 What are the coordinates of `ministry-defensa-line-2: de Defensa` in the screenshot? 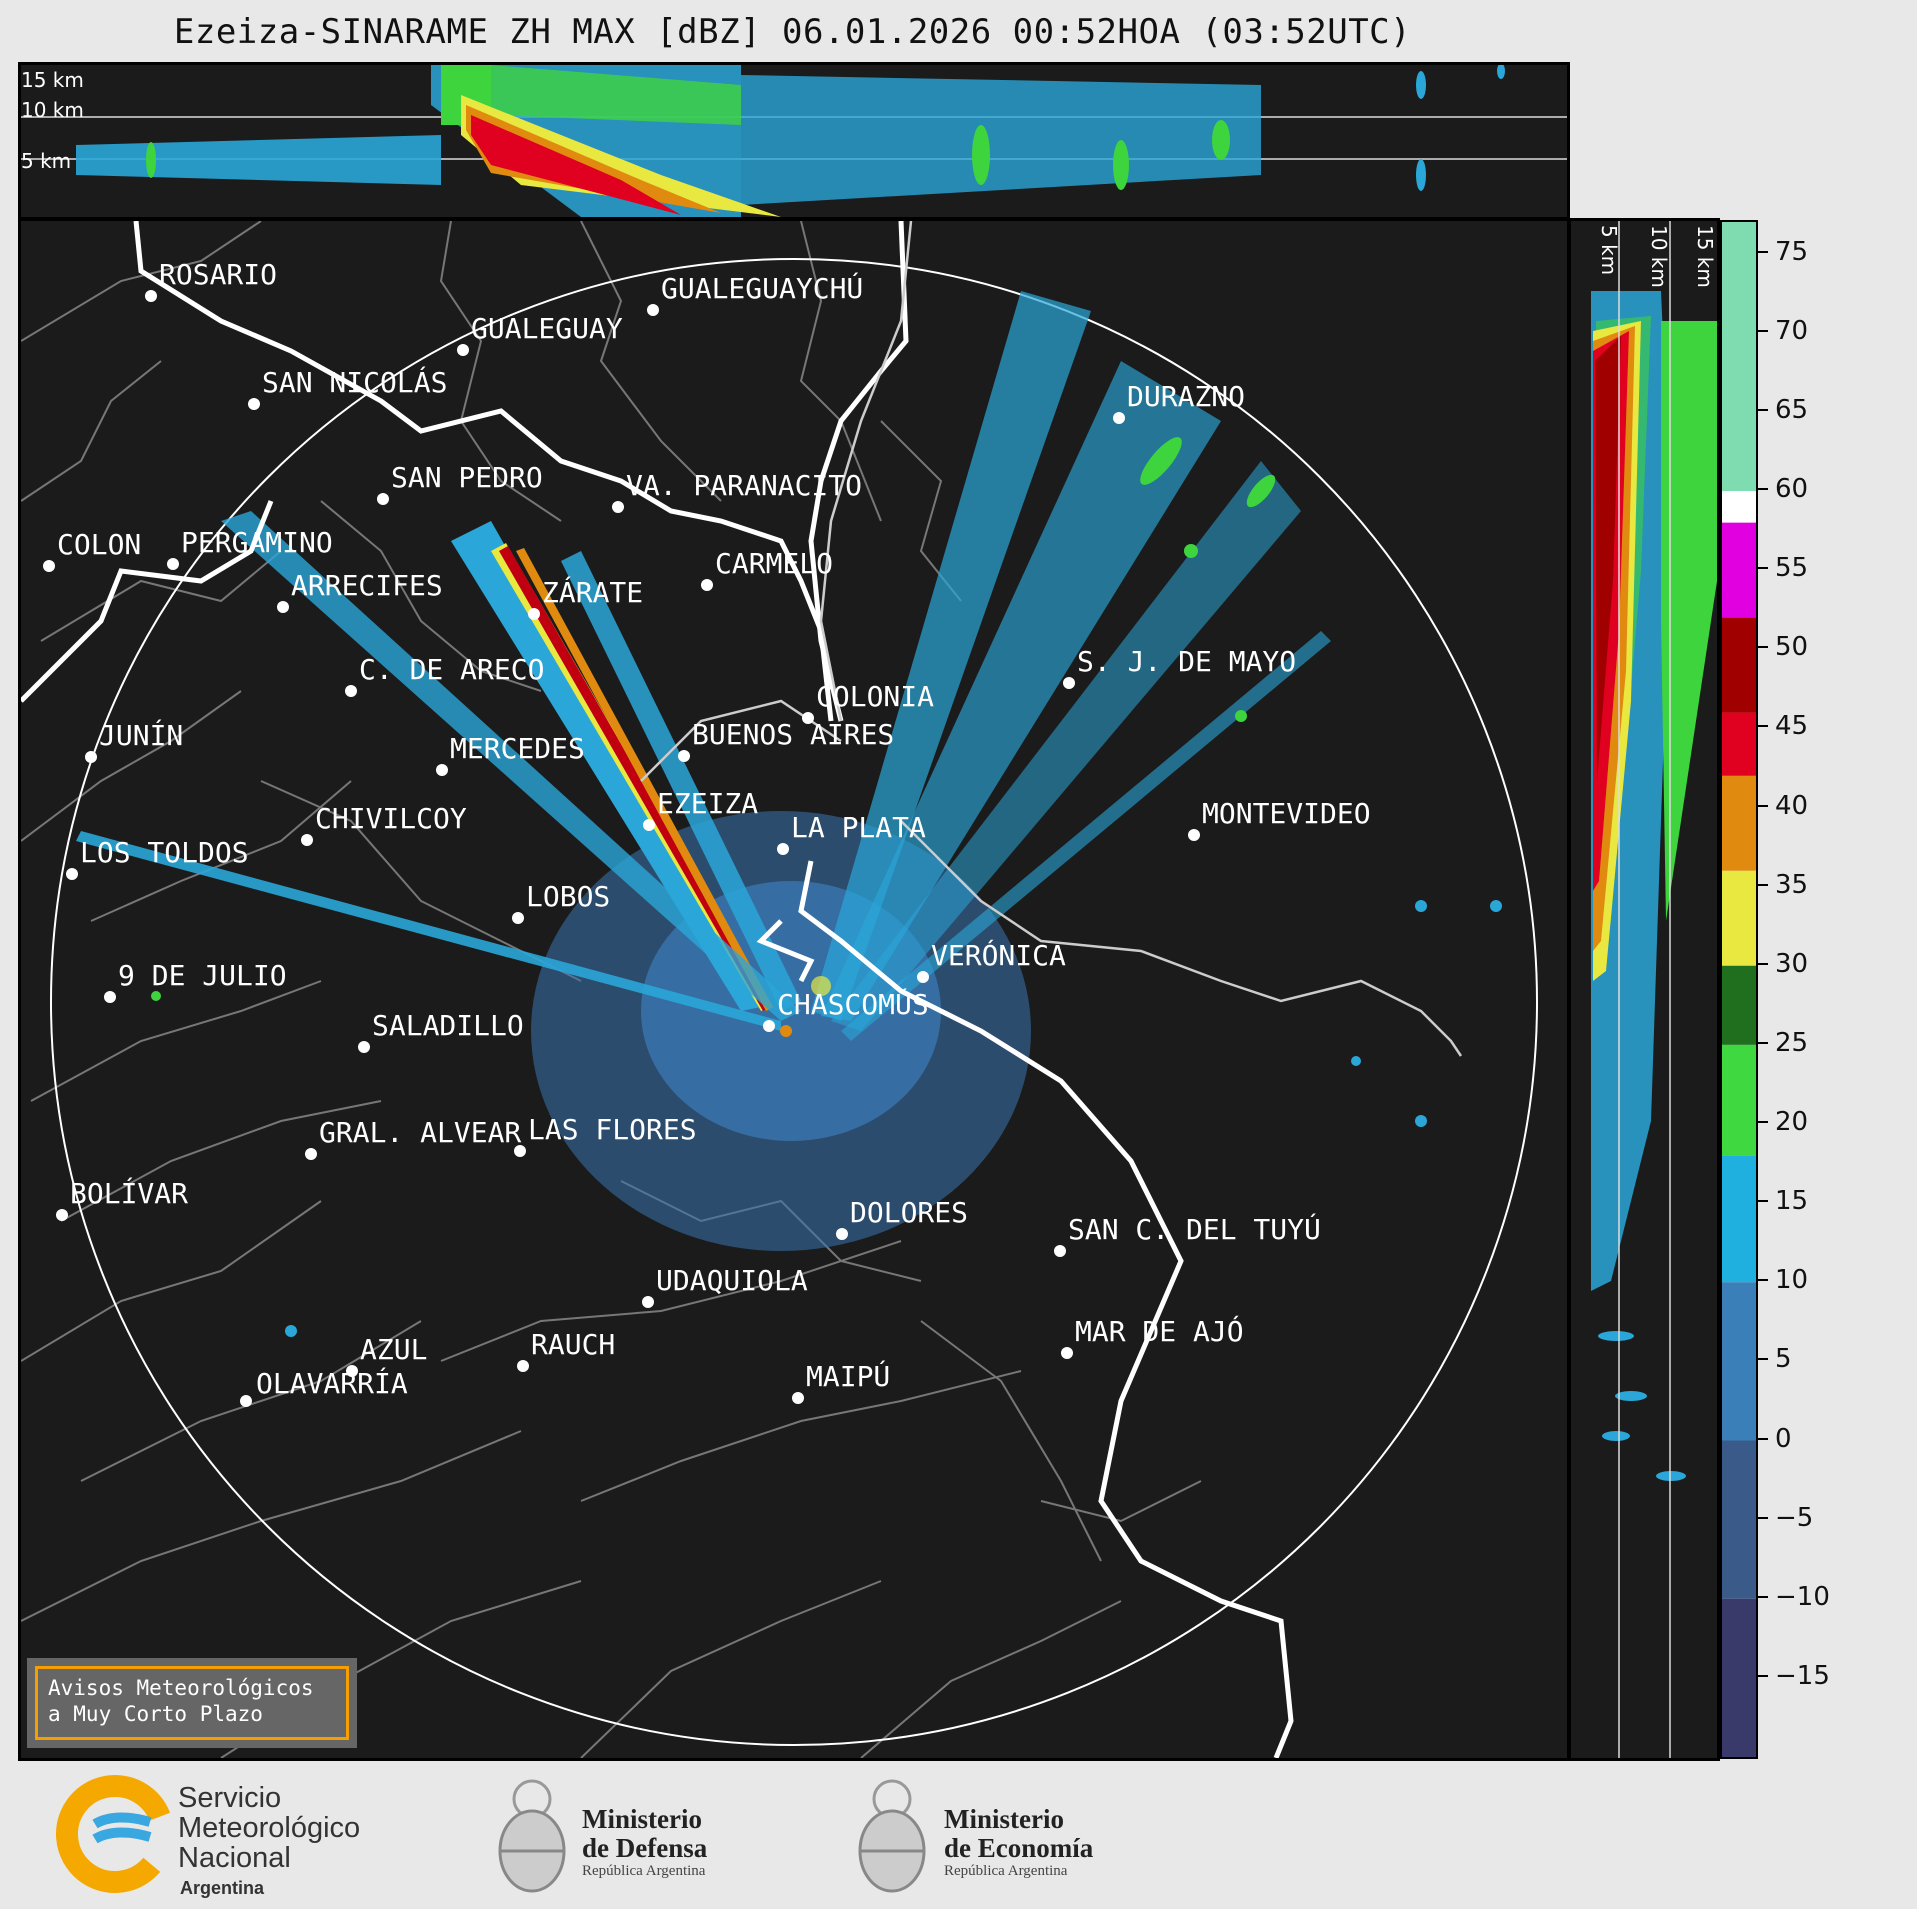 It's located at (645, 1848).